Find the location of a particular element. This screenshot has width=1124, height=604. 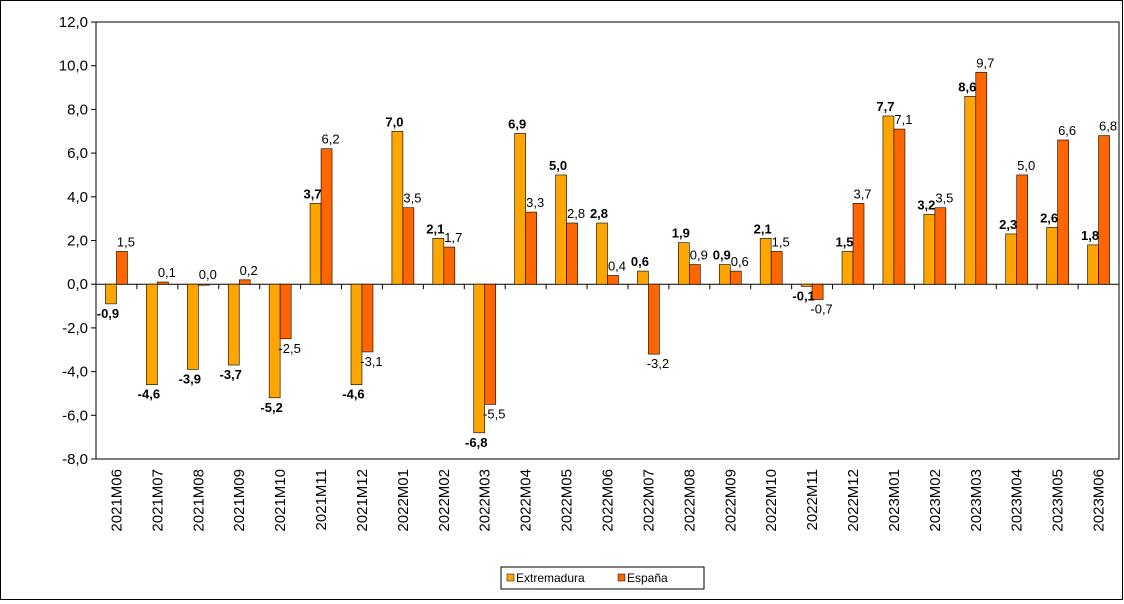

data-label-extremadura: 2,1 is located at coordinates (435, 228).